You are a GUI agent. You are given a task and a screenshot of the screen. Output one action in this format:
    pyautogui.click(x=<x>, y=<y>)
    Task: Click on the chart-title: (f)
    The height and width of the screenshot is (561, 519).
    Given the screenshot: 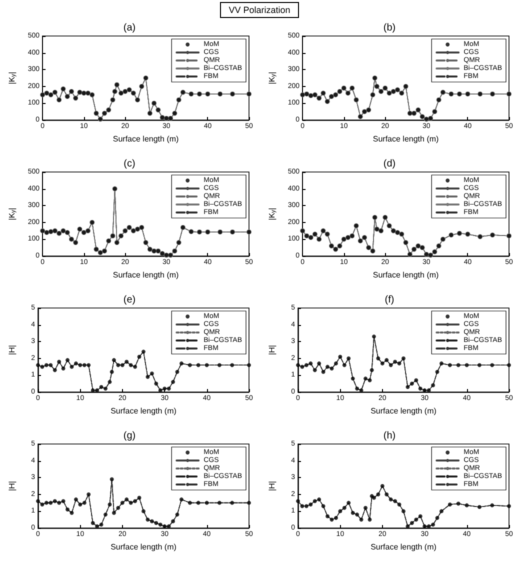 What is the action you would take?
    pyautogui.click(x=389, y=300)
    